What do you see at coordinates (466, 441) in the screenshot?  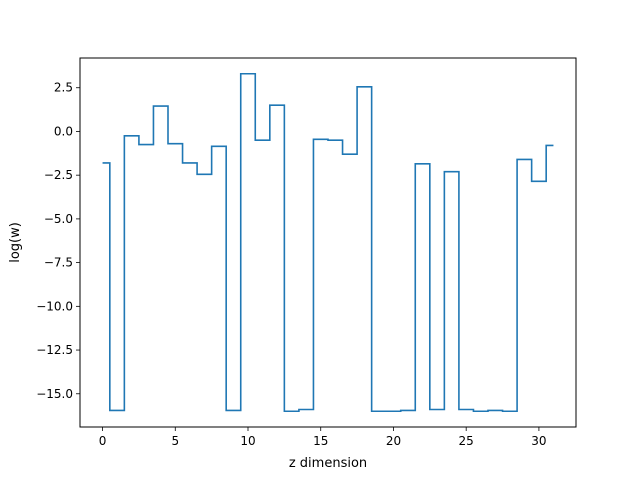 I see `x-tick-label: 25` at bounding box center [466, 441].